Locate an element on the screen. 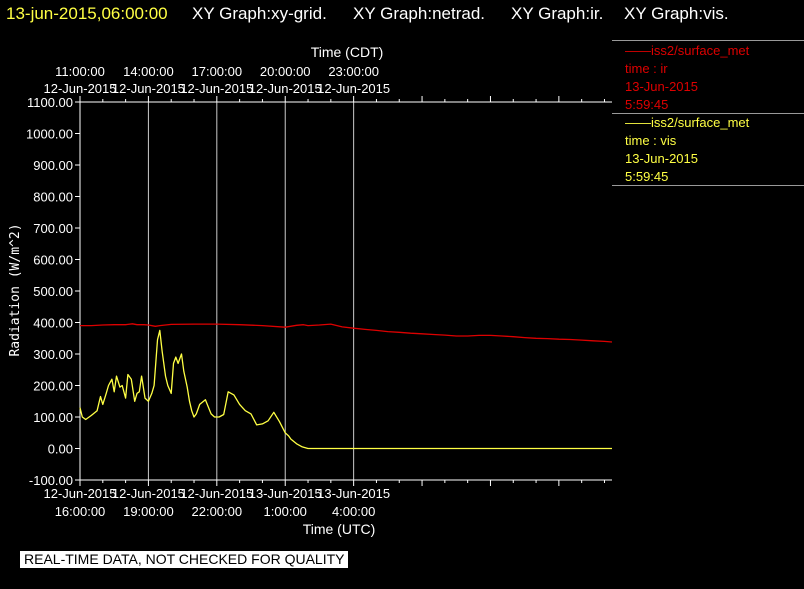 The width and height of the screenshot is (804, 589). data-series is located at coordinates (346, 386).